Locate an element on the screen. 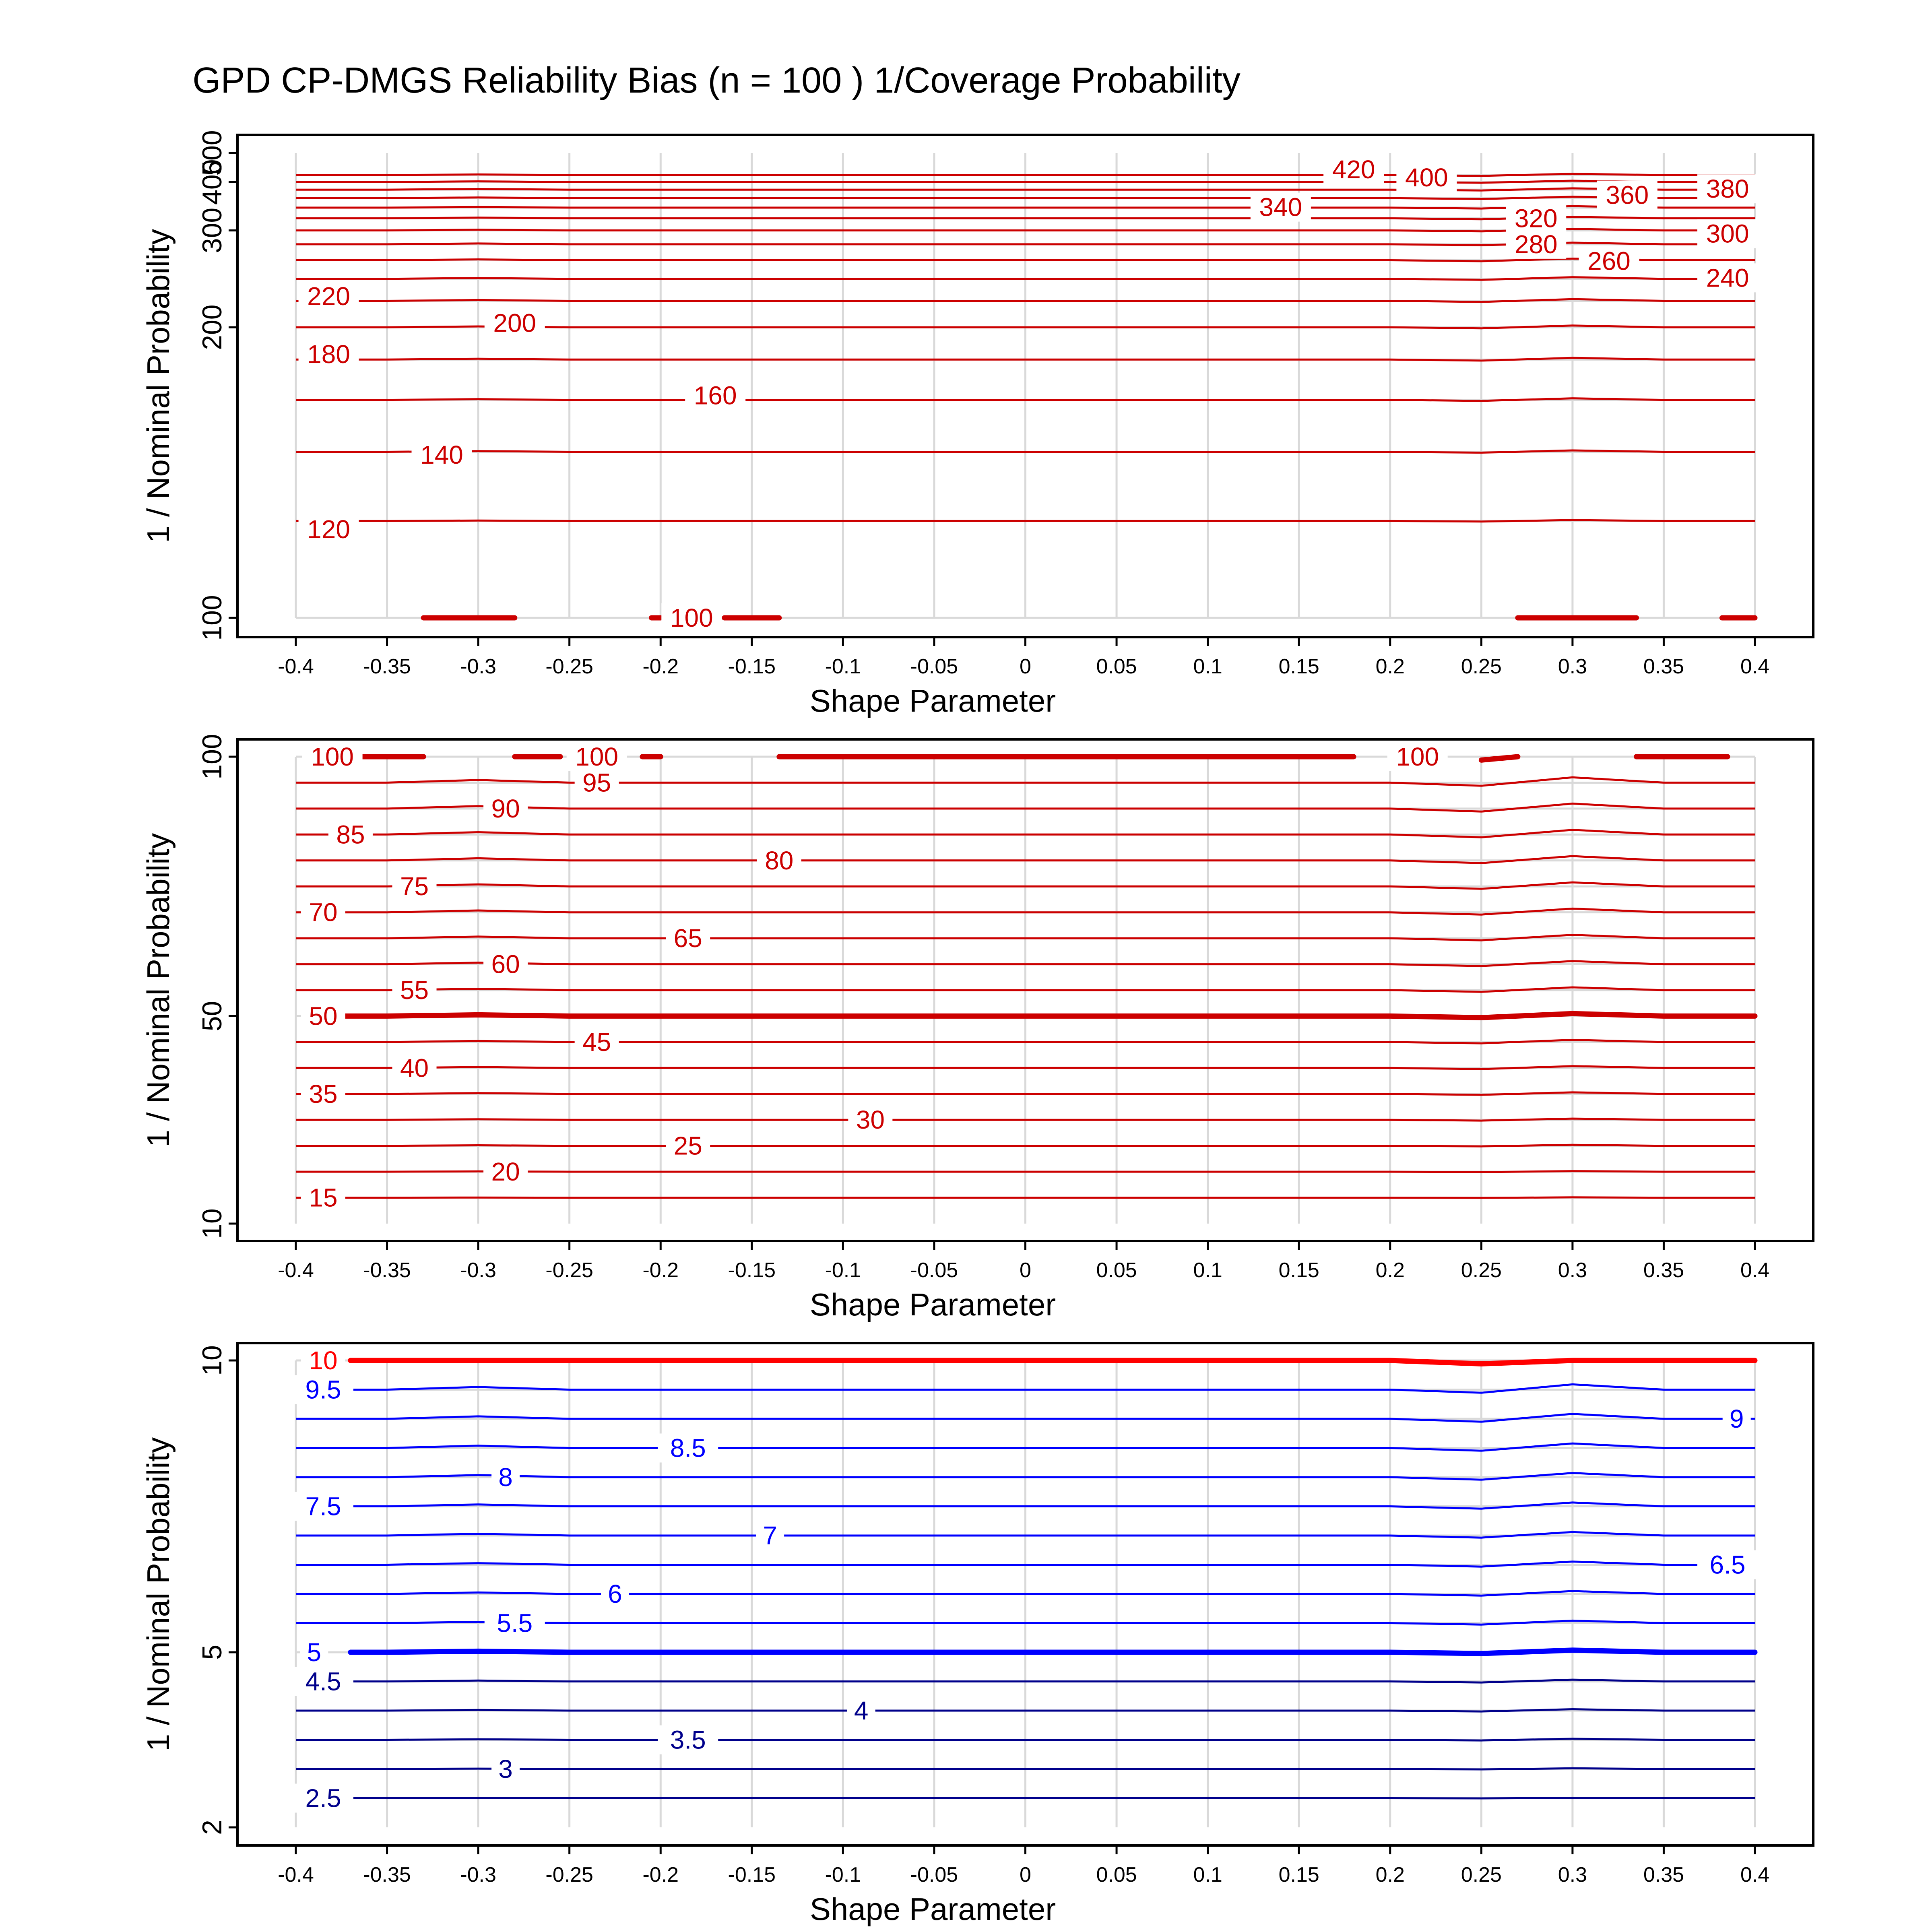  contour-label: 360 is located at coordinates (1627, 195).